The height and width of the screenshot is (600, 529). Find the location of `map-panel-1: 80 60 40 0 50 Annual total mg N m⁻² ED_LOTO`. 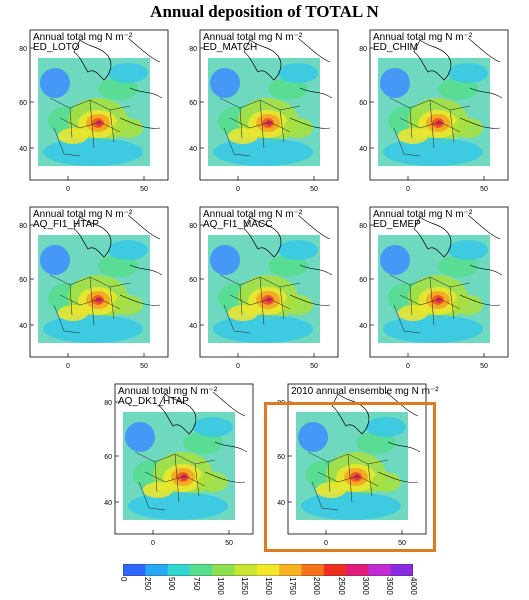

map-panel-1: 80 60 40 0 50 Annual total mg N m⁻² ED_LOTO is located at coordinates (90, 118).